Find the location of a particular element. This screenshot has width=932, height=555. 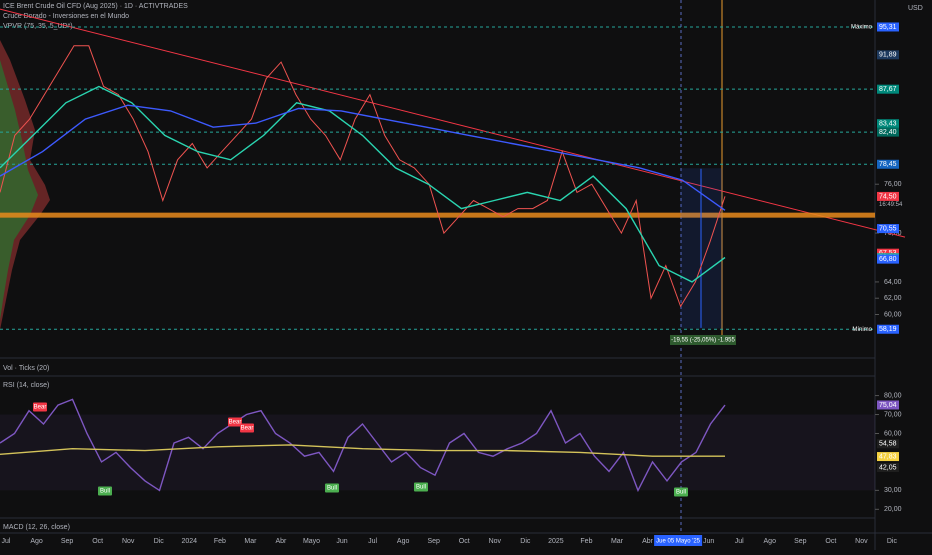

pane-title: Vol · Ticks (20) is located at coordinates (26, 368).